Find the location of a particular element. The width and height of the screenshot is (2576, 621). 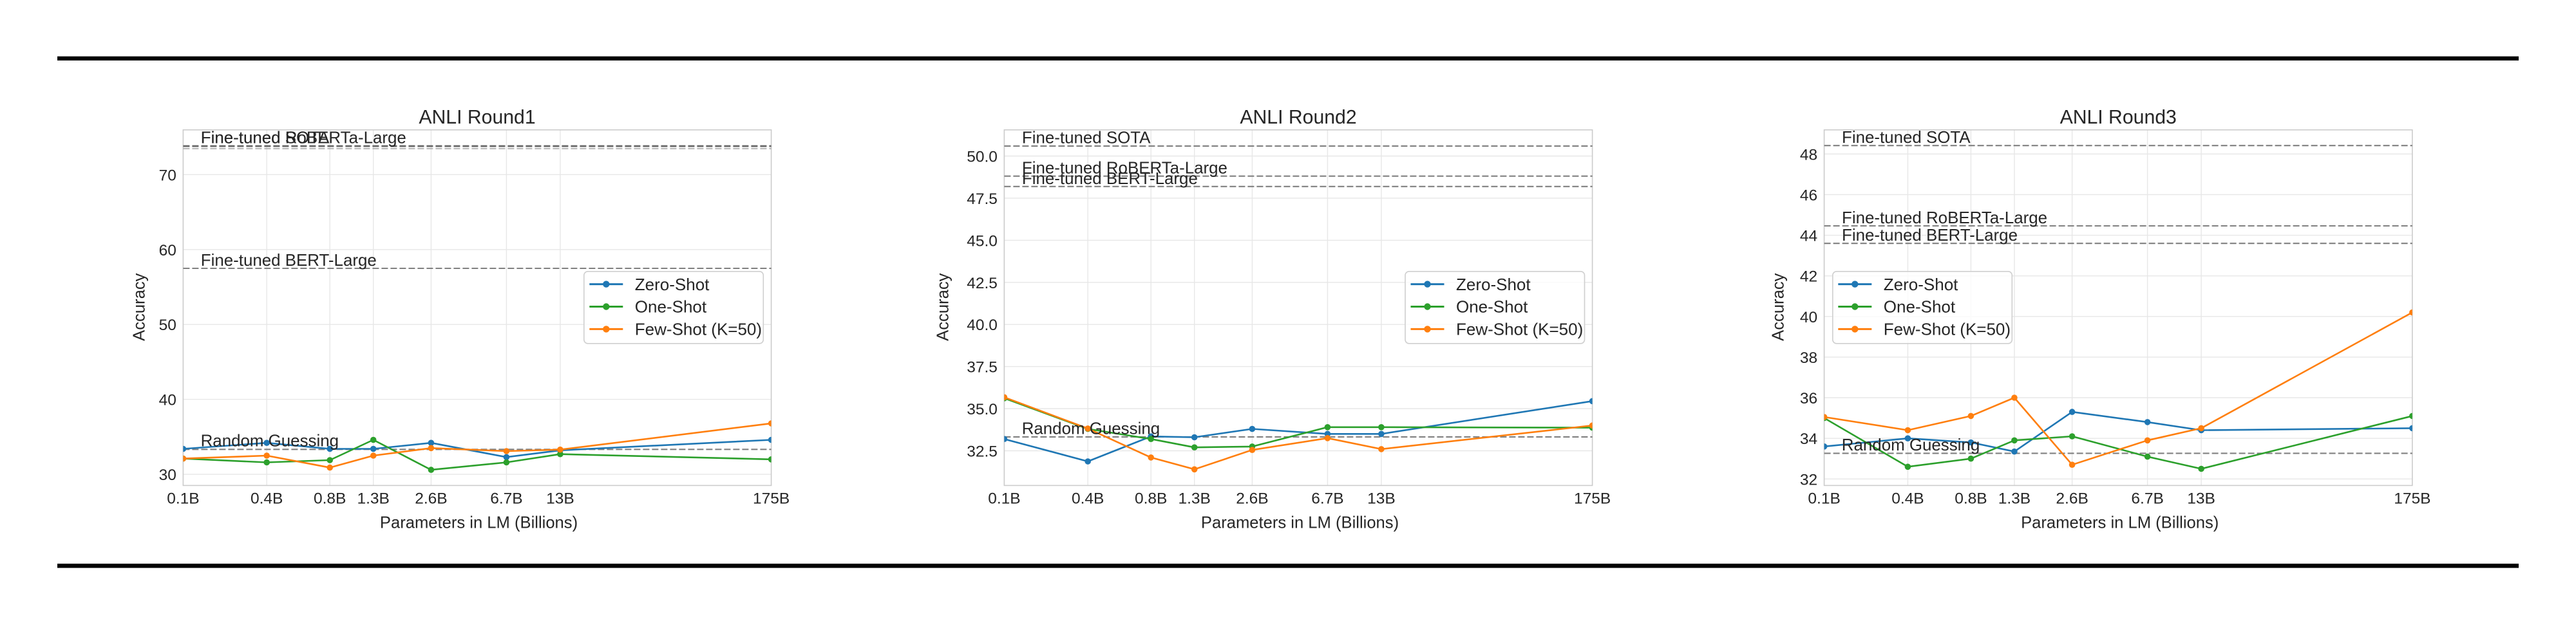

svg-text: 45.0 is located at coordinates (982, 241).